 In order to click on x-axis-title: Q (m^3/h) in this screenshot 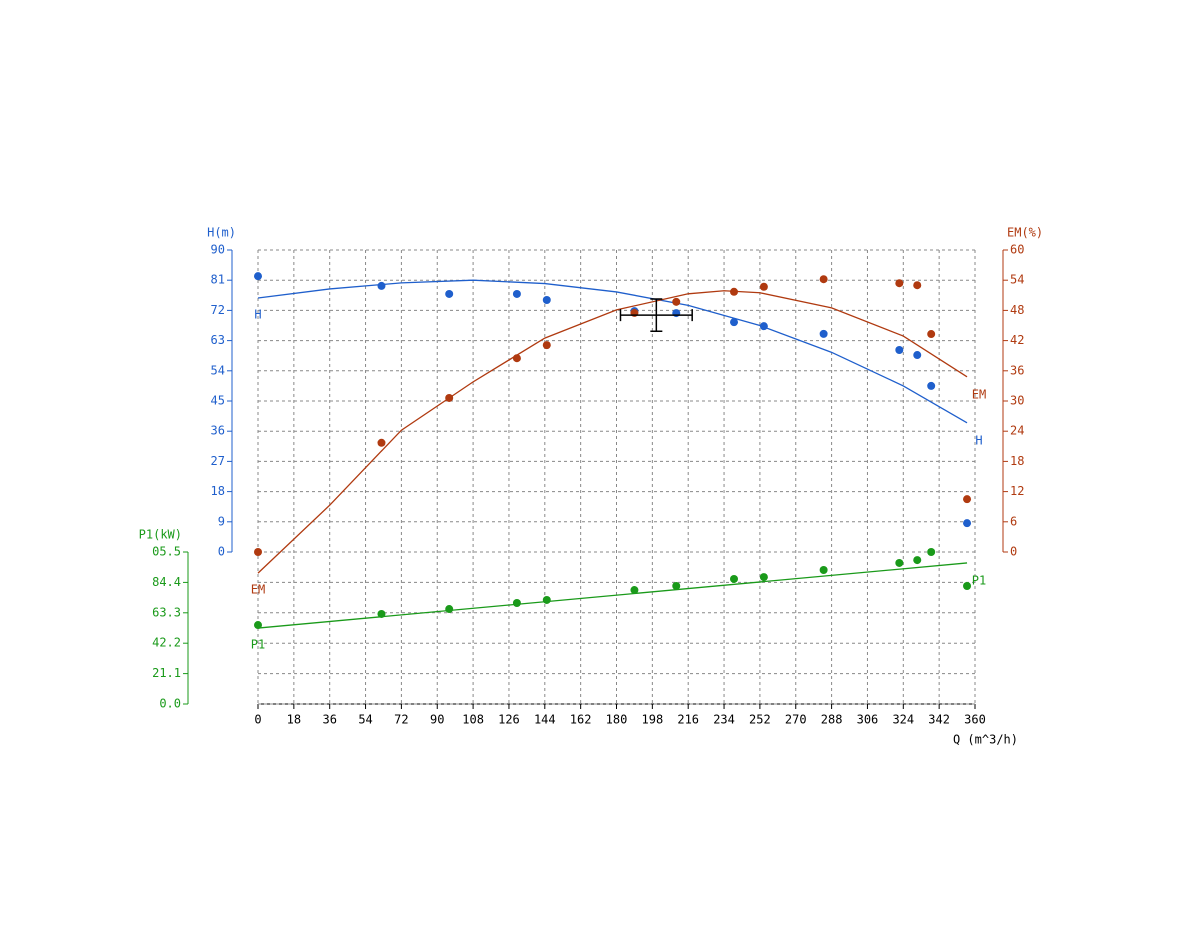, I will do `click(985, 740)`.